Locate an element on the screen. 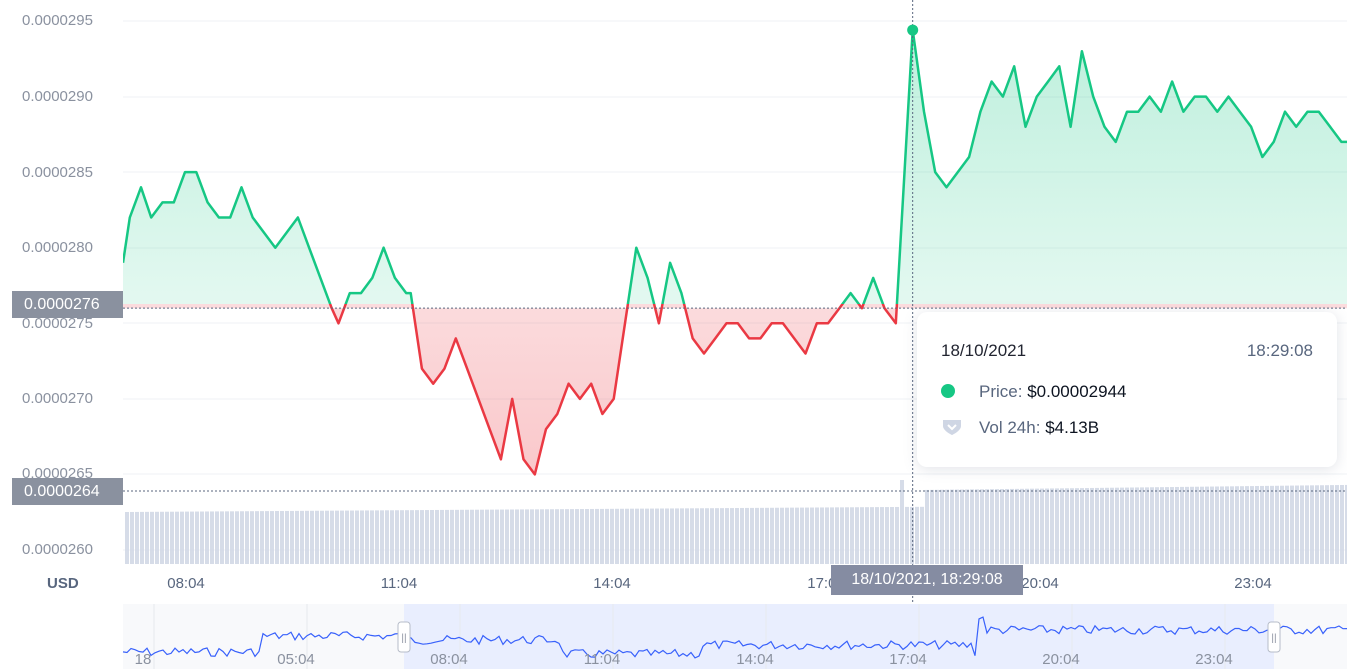 This screenshot has height=669, width=1347. tooltip-price-row: Price: $0.00002944 is located at coordinates (1033, 392).